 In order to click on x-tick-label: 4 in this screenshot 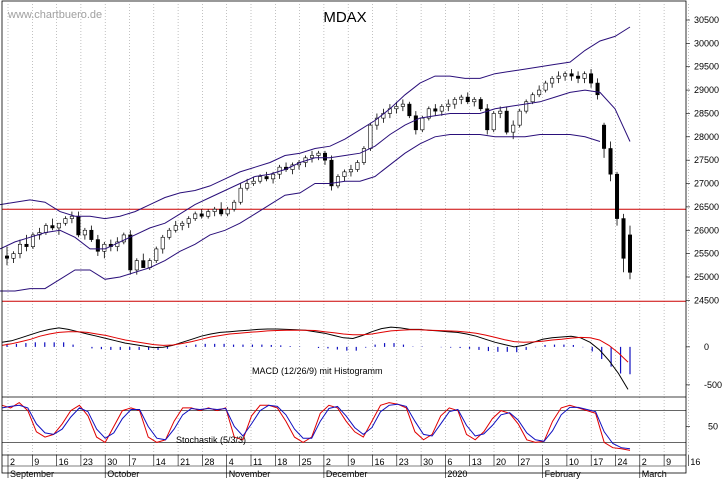, I will do `click(231, 462)`.